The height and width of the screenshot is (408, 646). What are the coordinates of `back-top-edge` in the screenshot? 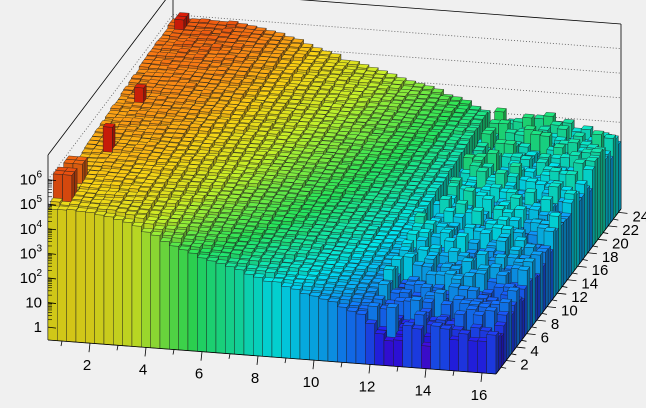 It's located at (460, 12).